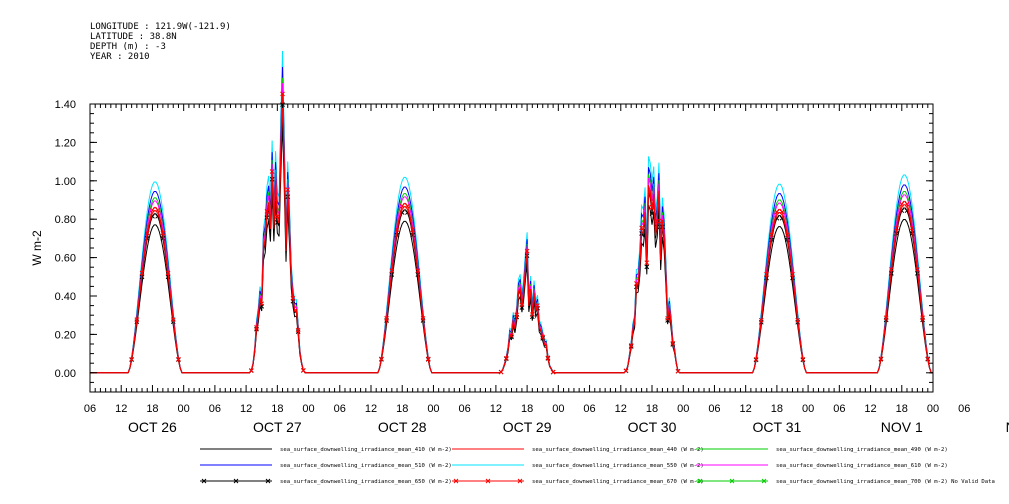 This screenshot has width=1009, height=504. I want to click on x-day-label: OCT 30, so click(652, 427).